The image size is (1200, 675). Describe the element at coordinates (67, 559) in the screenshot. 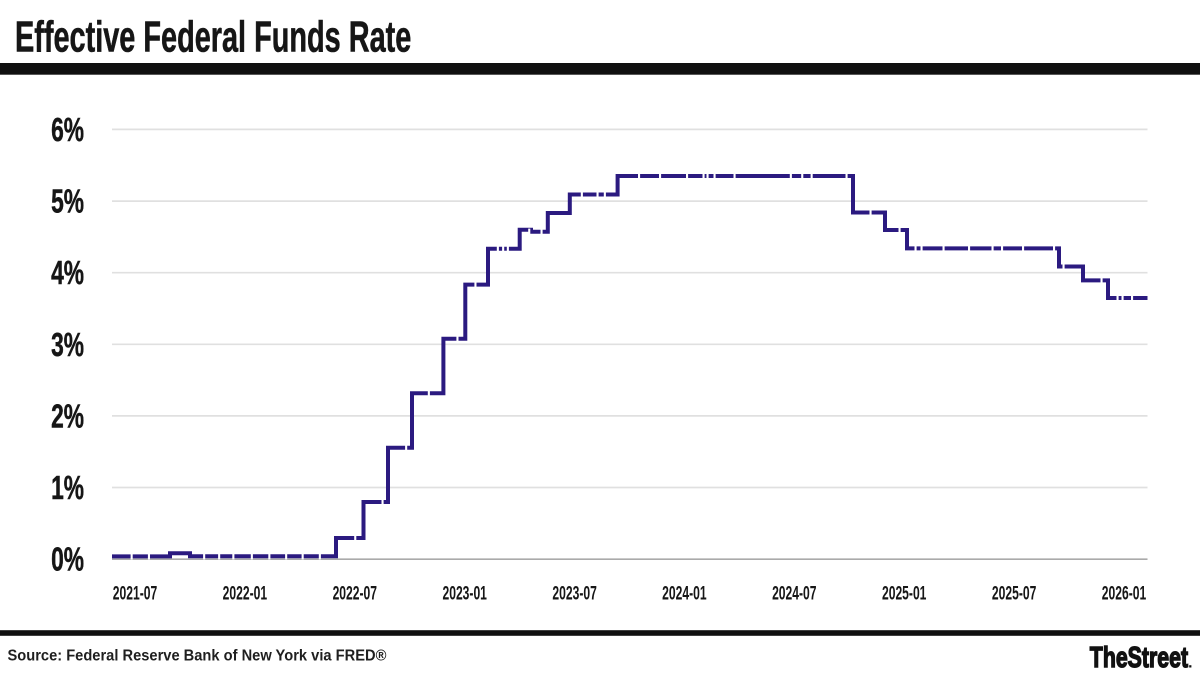

I see `svg-text: 0%` at that location.